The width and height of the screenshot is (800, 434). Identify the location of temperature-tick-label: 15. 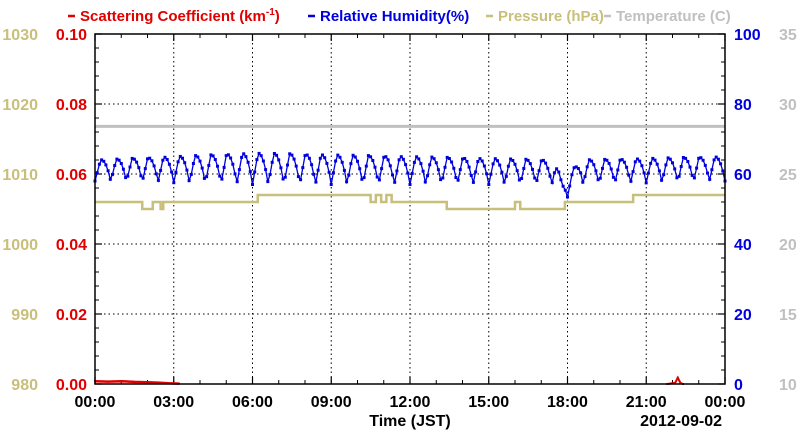
(788, 315).